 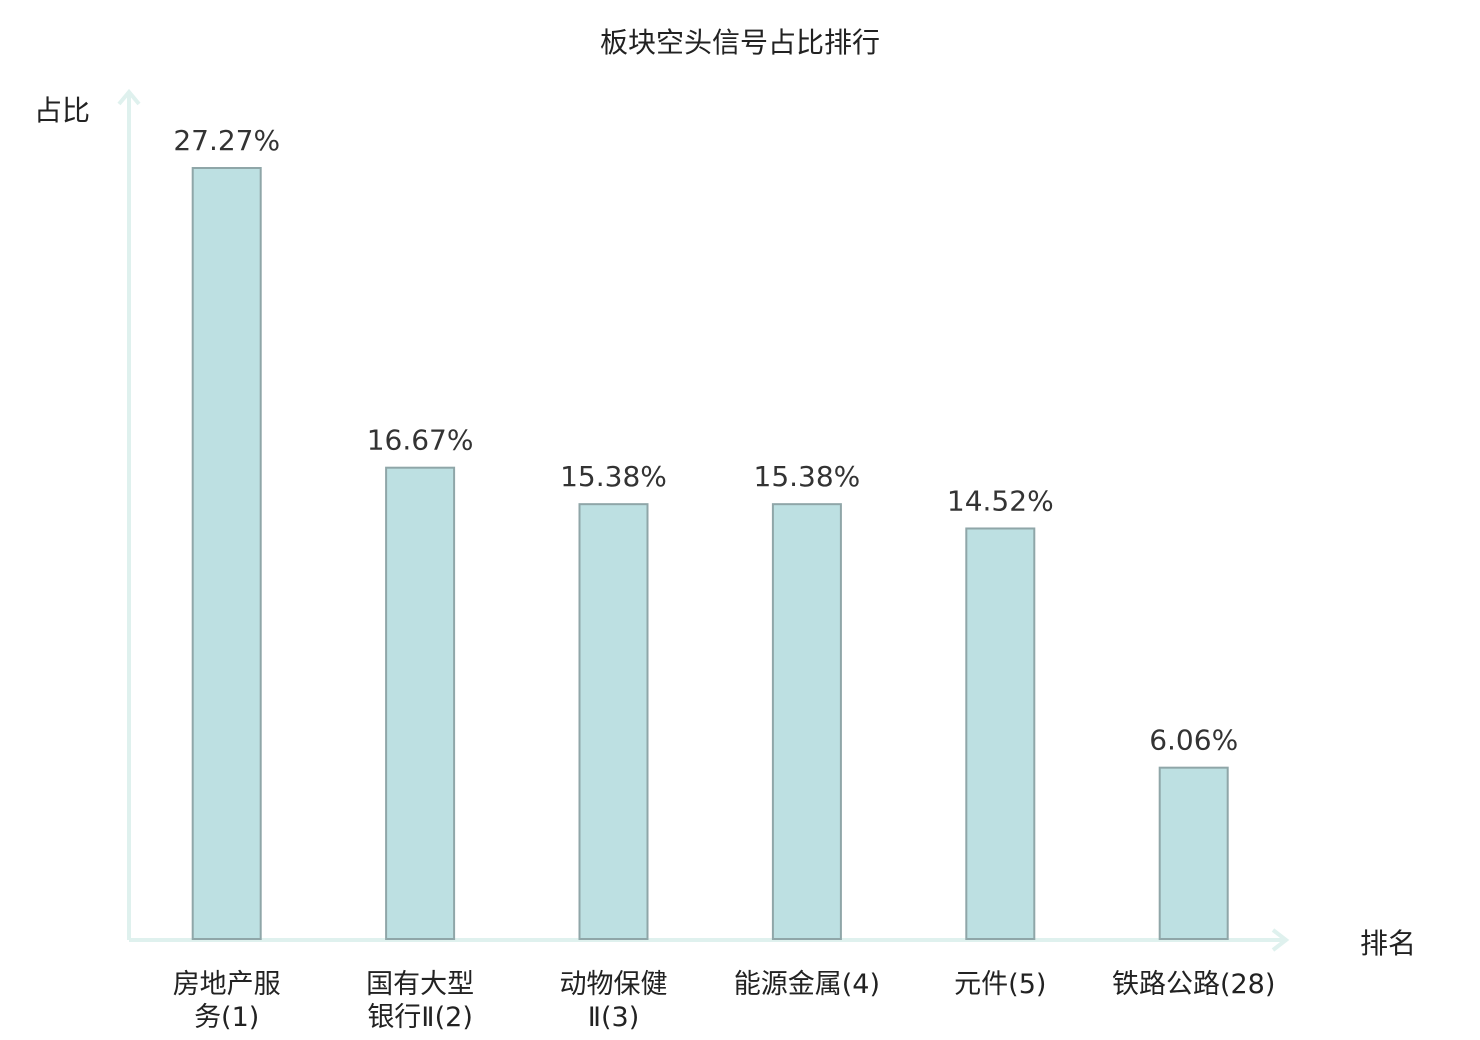 What do you see at coordinates (614, 984) in the screenshot?
I see `category-tick-label: 动物保健` at bounding box center [614, 984].